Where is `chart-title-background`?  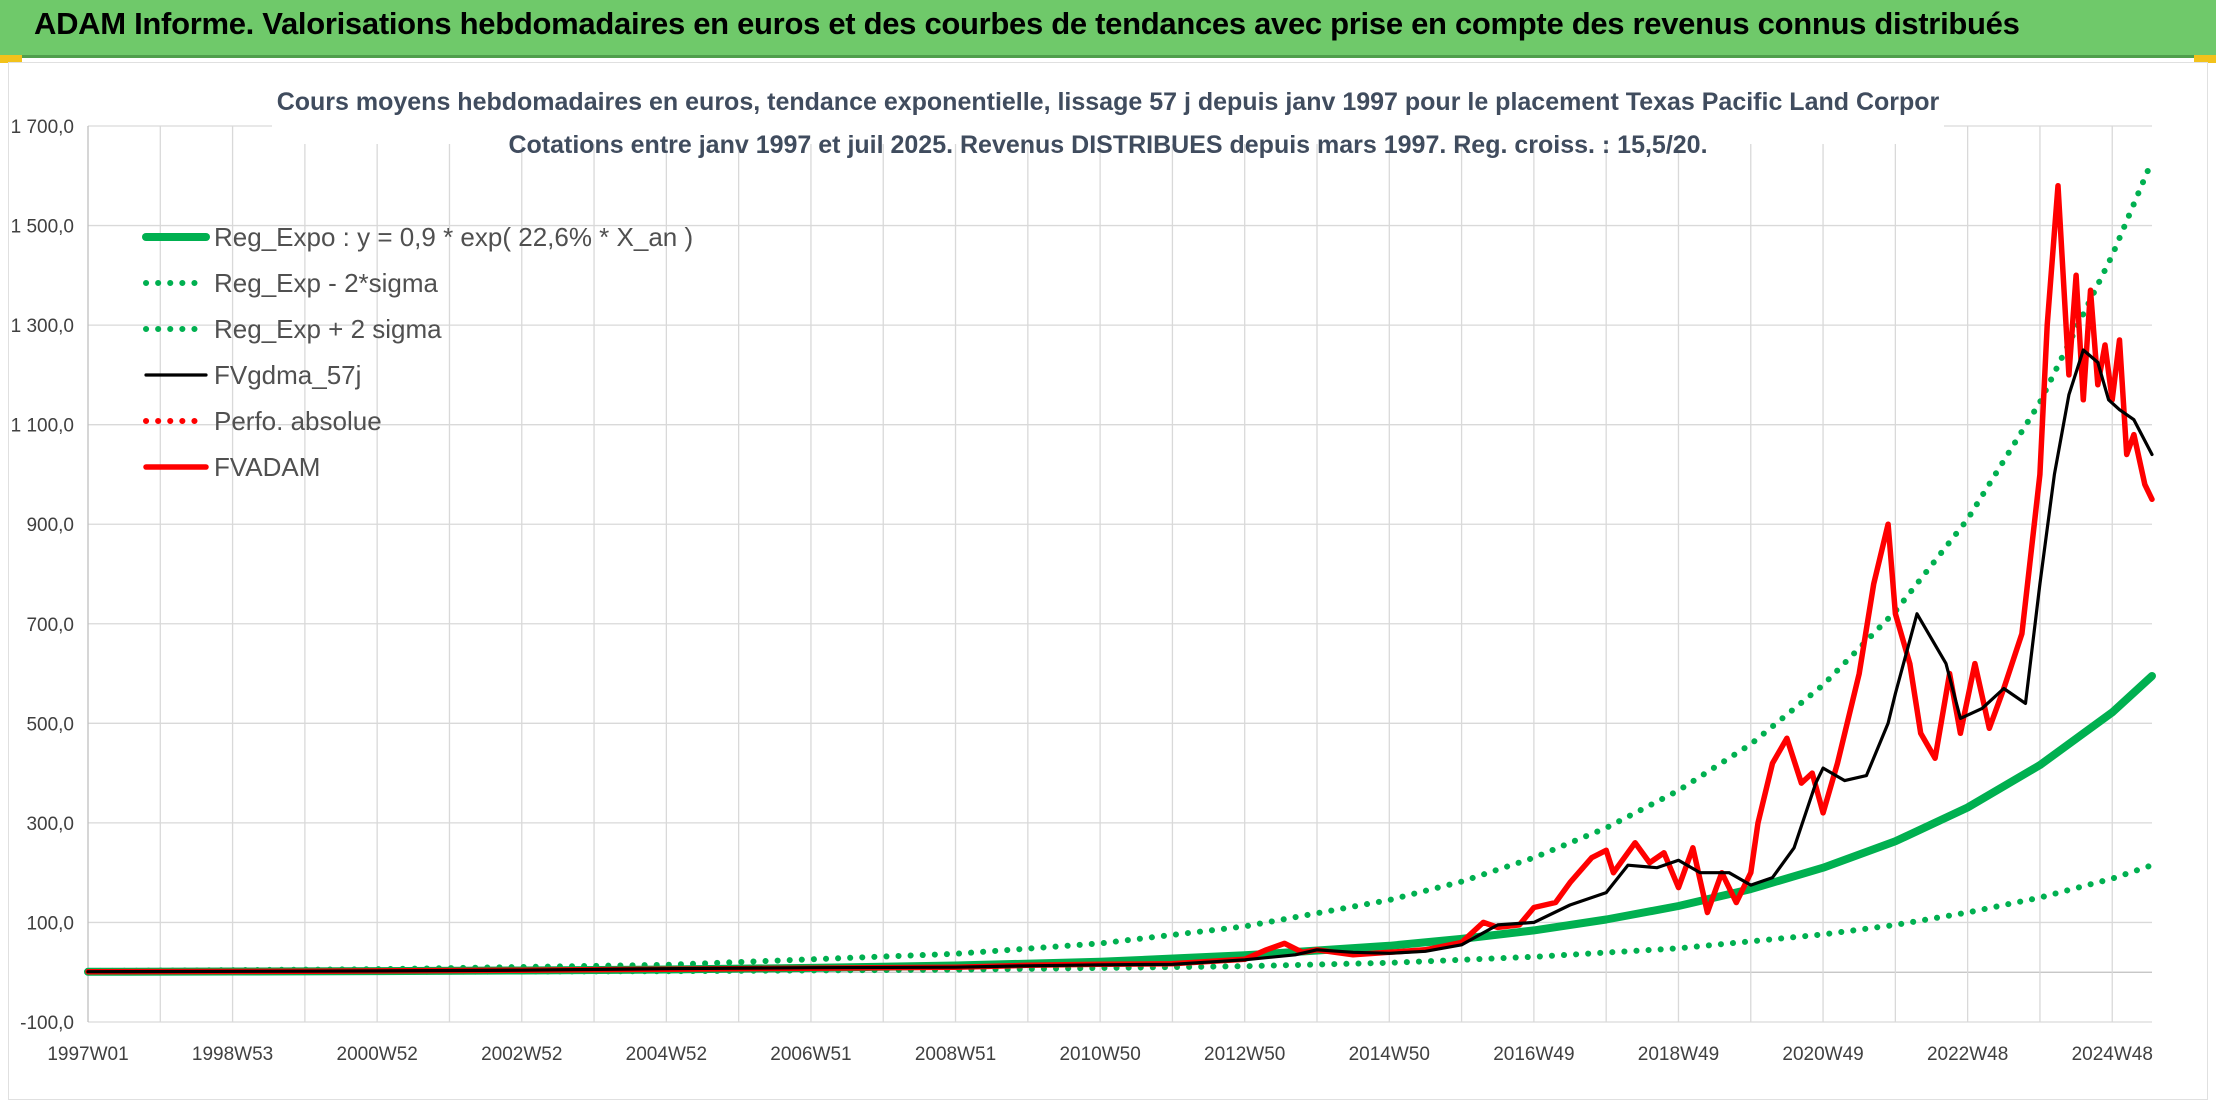 chart-title-background is located at coordinates (1108, 108).